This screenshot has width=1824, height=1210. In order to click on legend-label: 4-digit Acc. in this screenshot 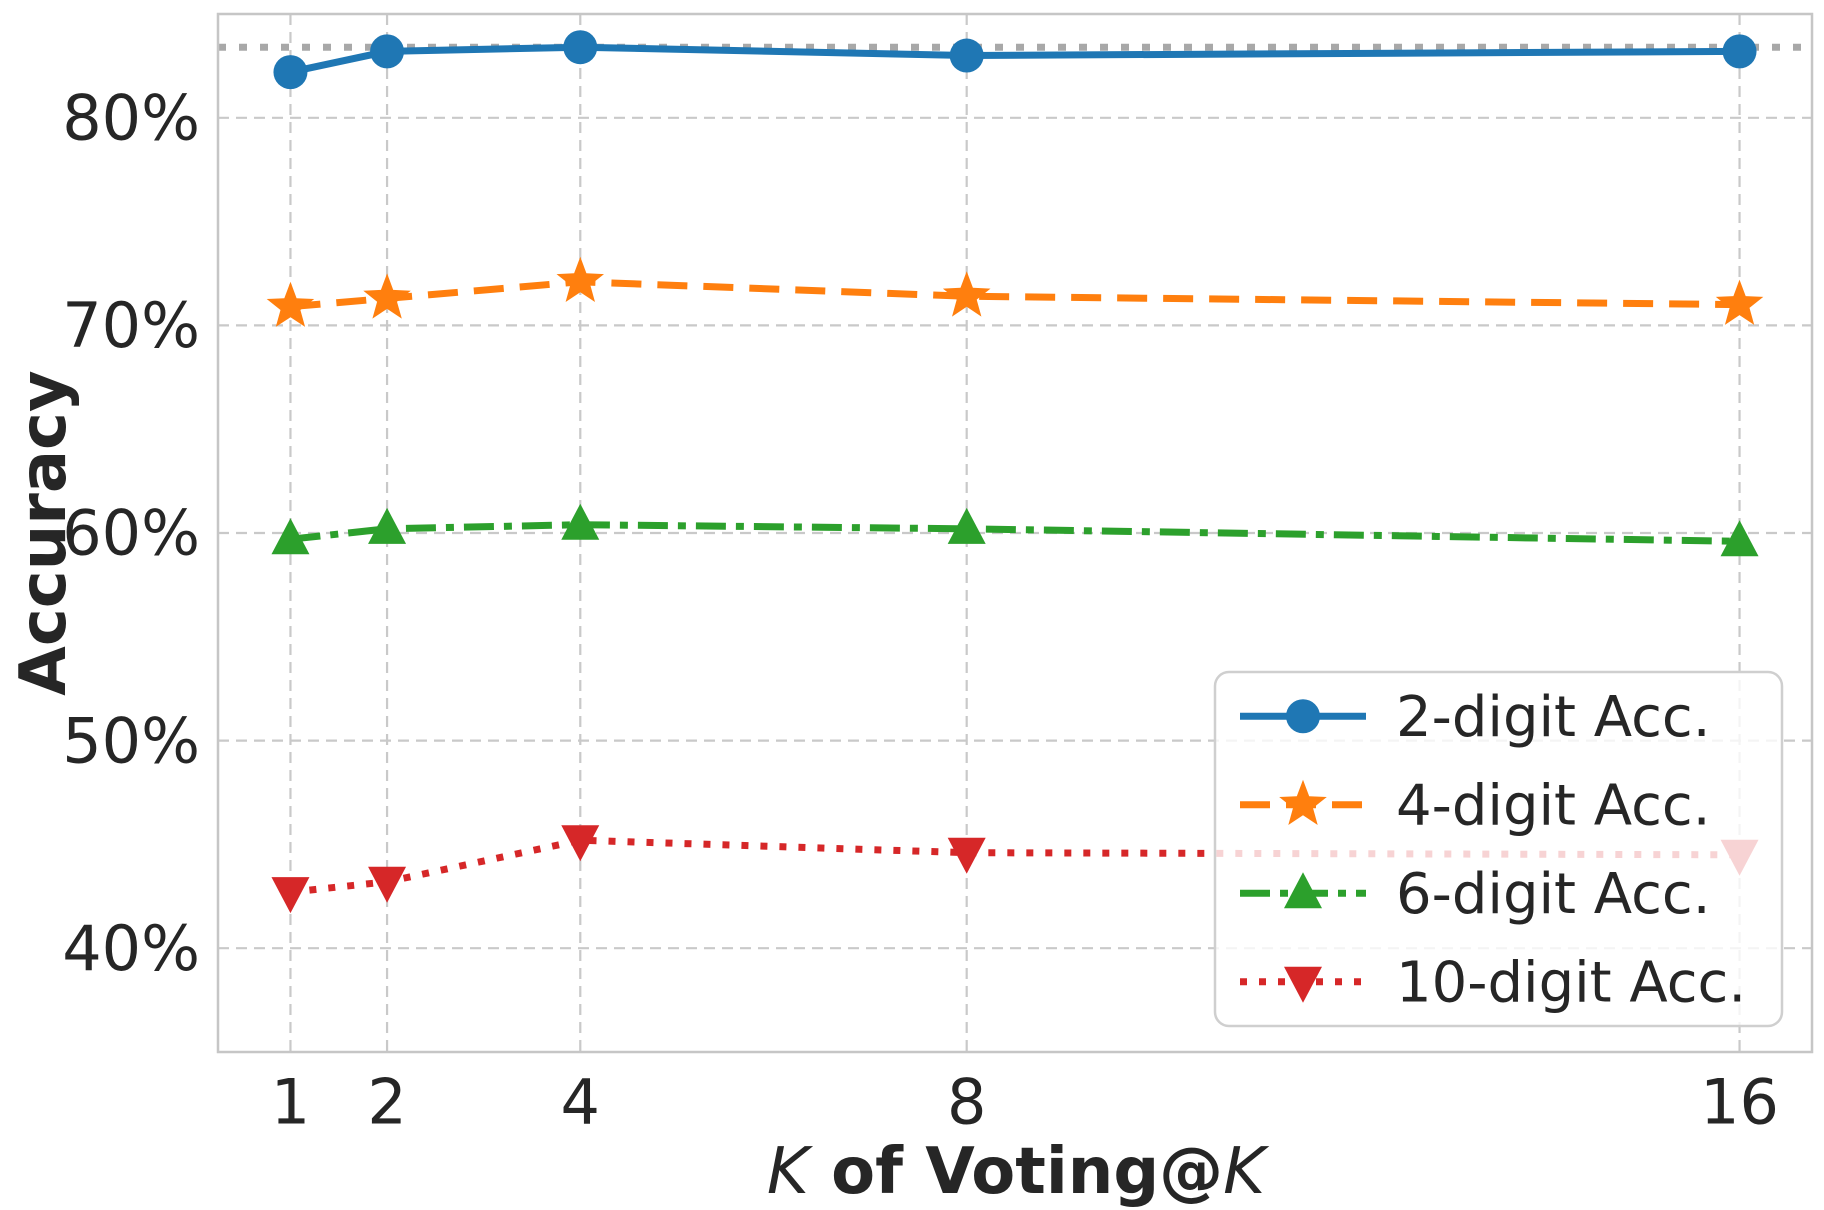, I will do `click(1553, 805)`.